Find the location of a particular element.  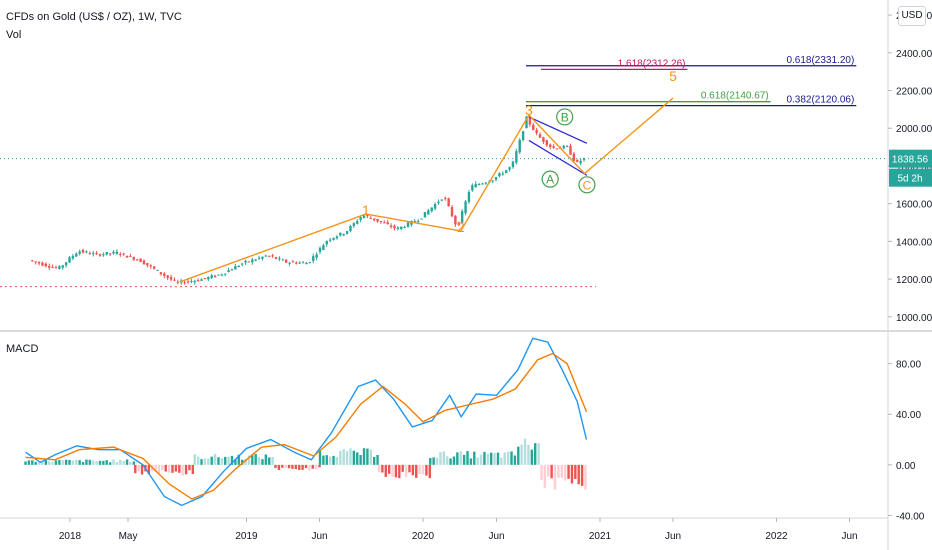

price-axis-tick: 1000.00 is located at coordinates (914, 318).